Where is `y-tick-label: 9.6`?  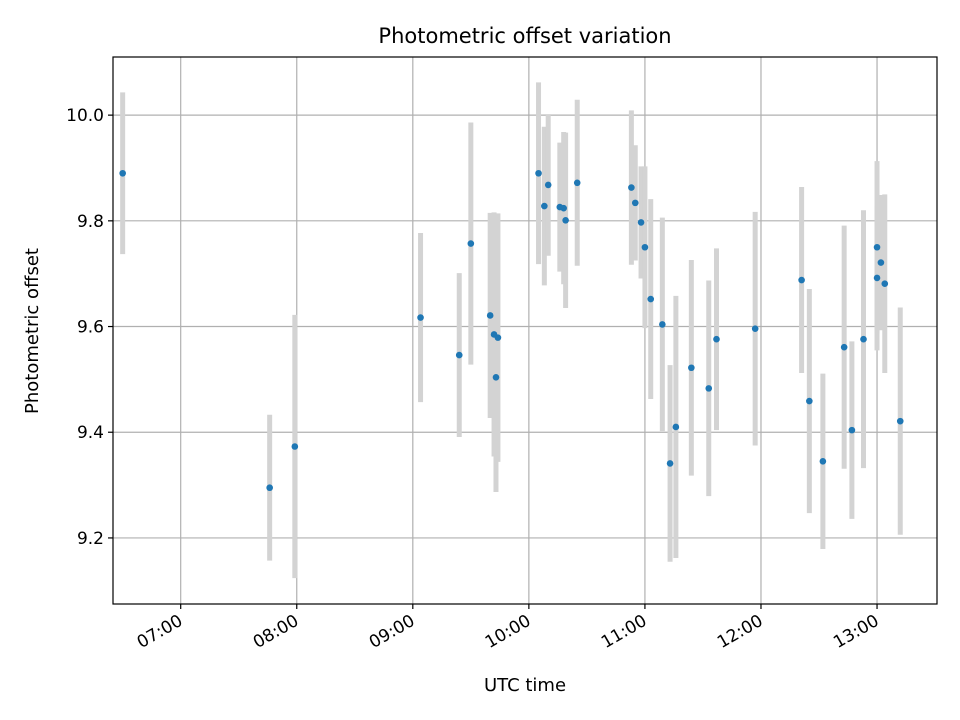
y-tick-label: 9.6 is located at coordinates (90, 328).